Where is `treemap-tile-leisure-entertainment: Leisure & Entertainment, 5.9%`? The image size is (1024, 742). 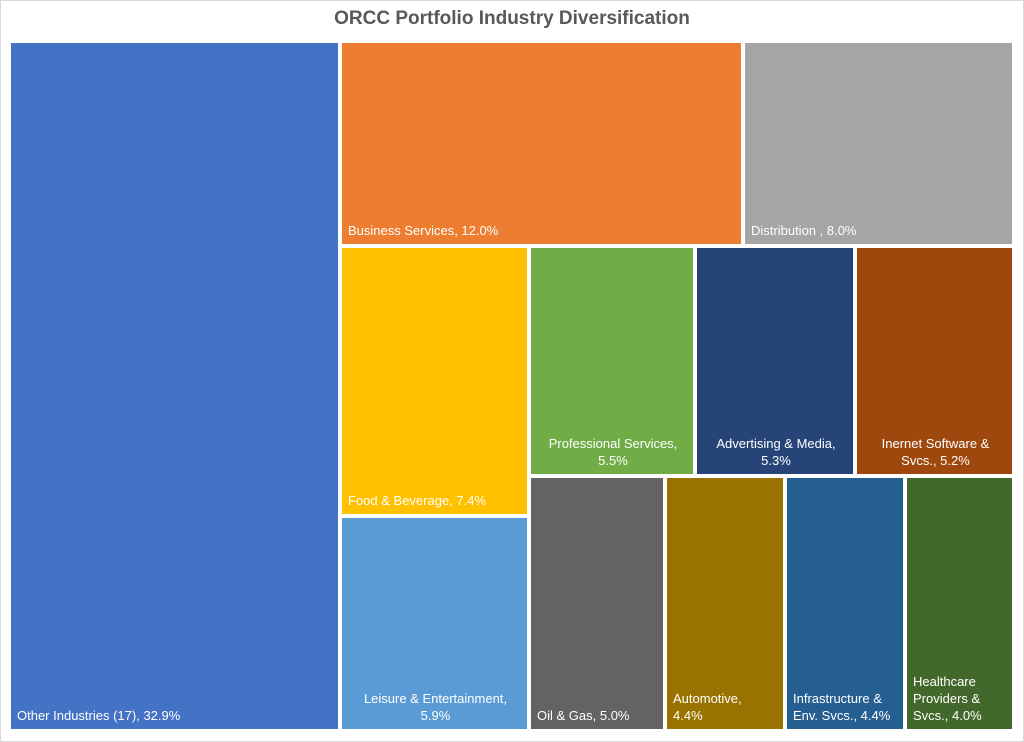
treemap-tile-leisure-entertainment: Leisure & Entertainment, 5.9% is located at coordinates (434, 623).